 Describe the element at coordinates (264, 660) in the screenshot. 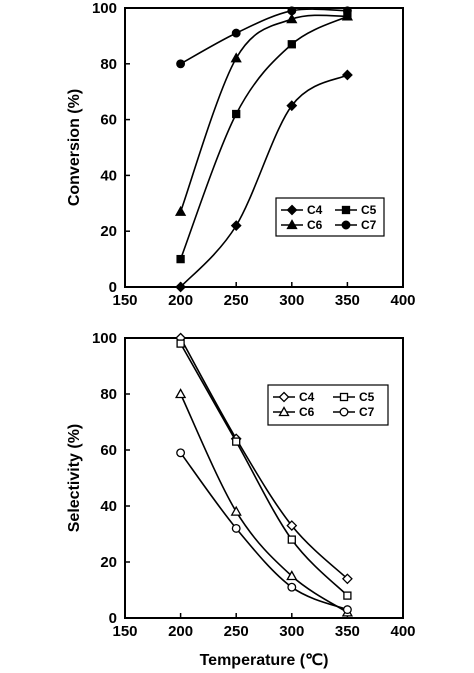

I see `x-axis-title: Temperature (℃)` at that location.